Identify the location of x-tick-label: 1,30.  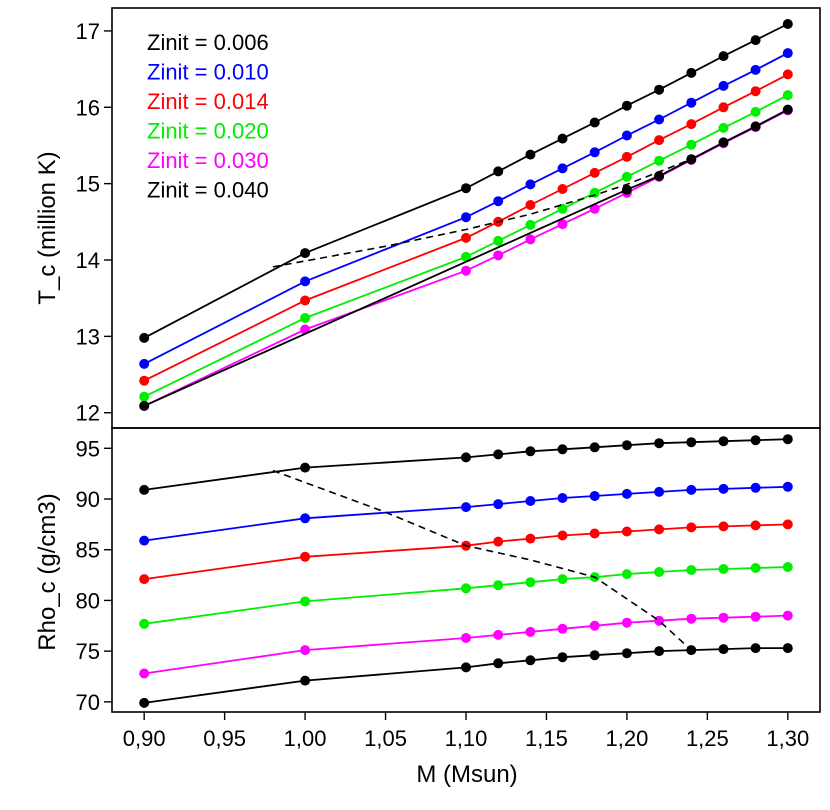
(787, 738).